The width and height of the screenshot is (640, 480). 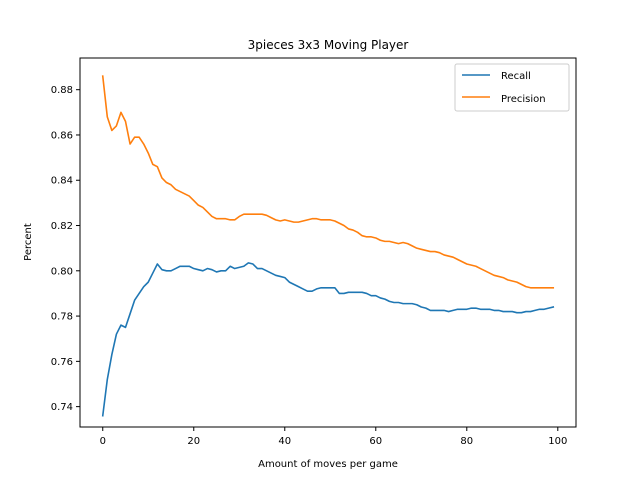 I want to click on x-axis-label: Amount of moves per game, so click(x=328, y=464).